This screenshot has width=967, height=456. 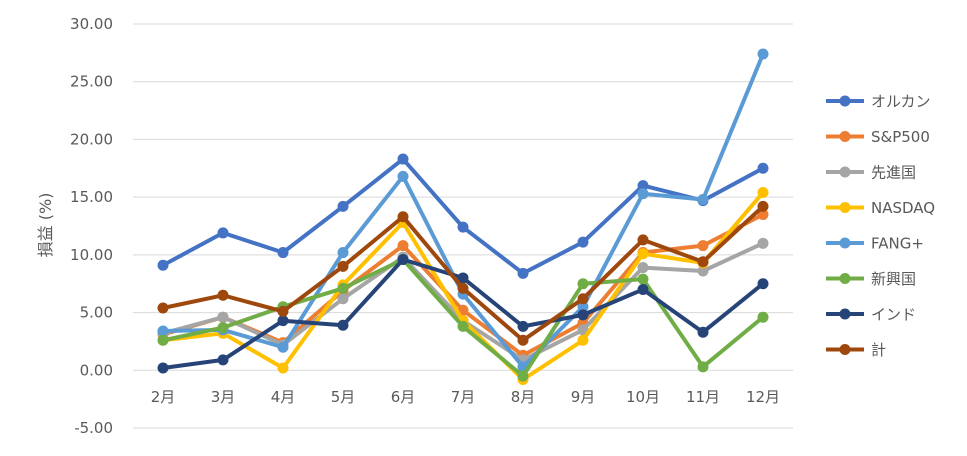 I want to click on legend-label: 先進国, so click(x=893, y=173).